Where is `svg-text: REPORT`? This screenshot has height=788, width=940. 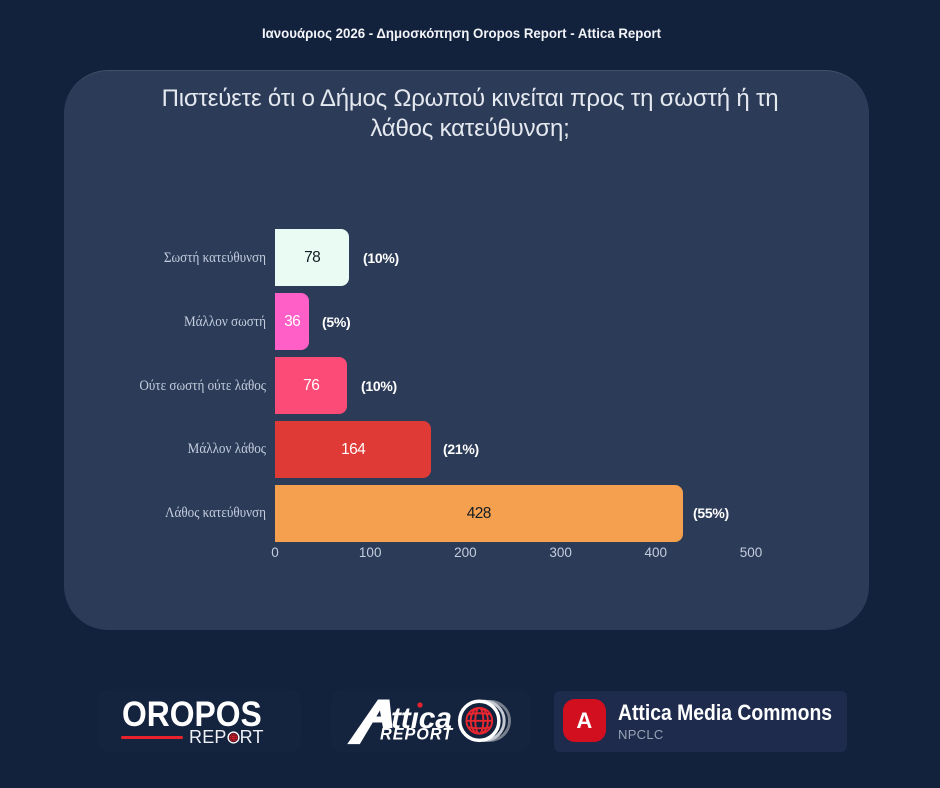
svg-text: REPORT is located at coordinates (417, 735).